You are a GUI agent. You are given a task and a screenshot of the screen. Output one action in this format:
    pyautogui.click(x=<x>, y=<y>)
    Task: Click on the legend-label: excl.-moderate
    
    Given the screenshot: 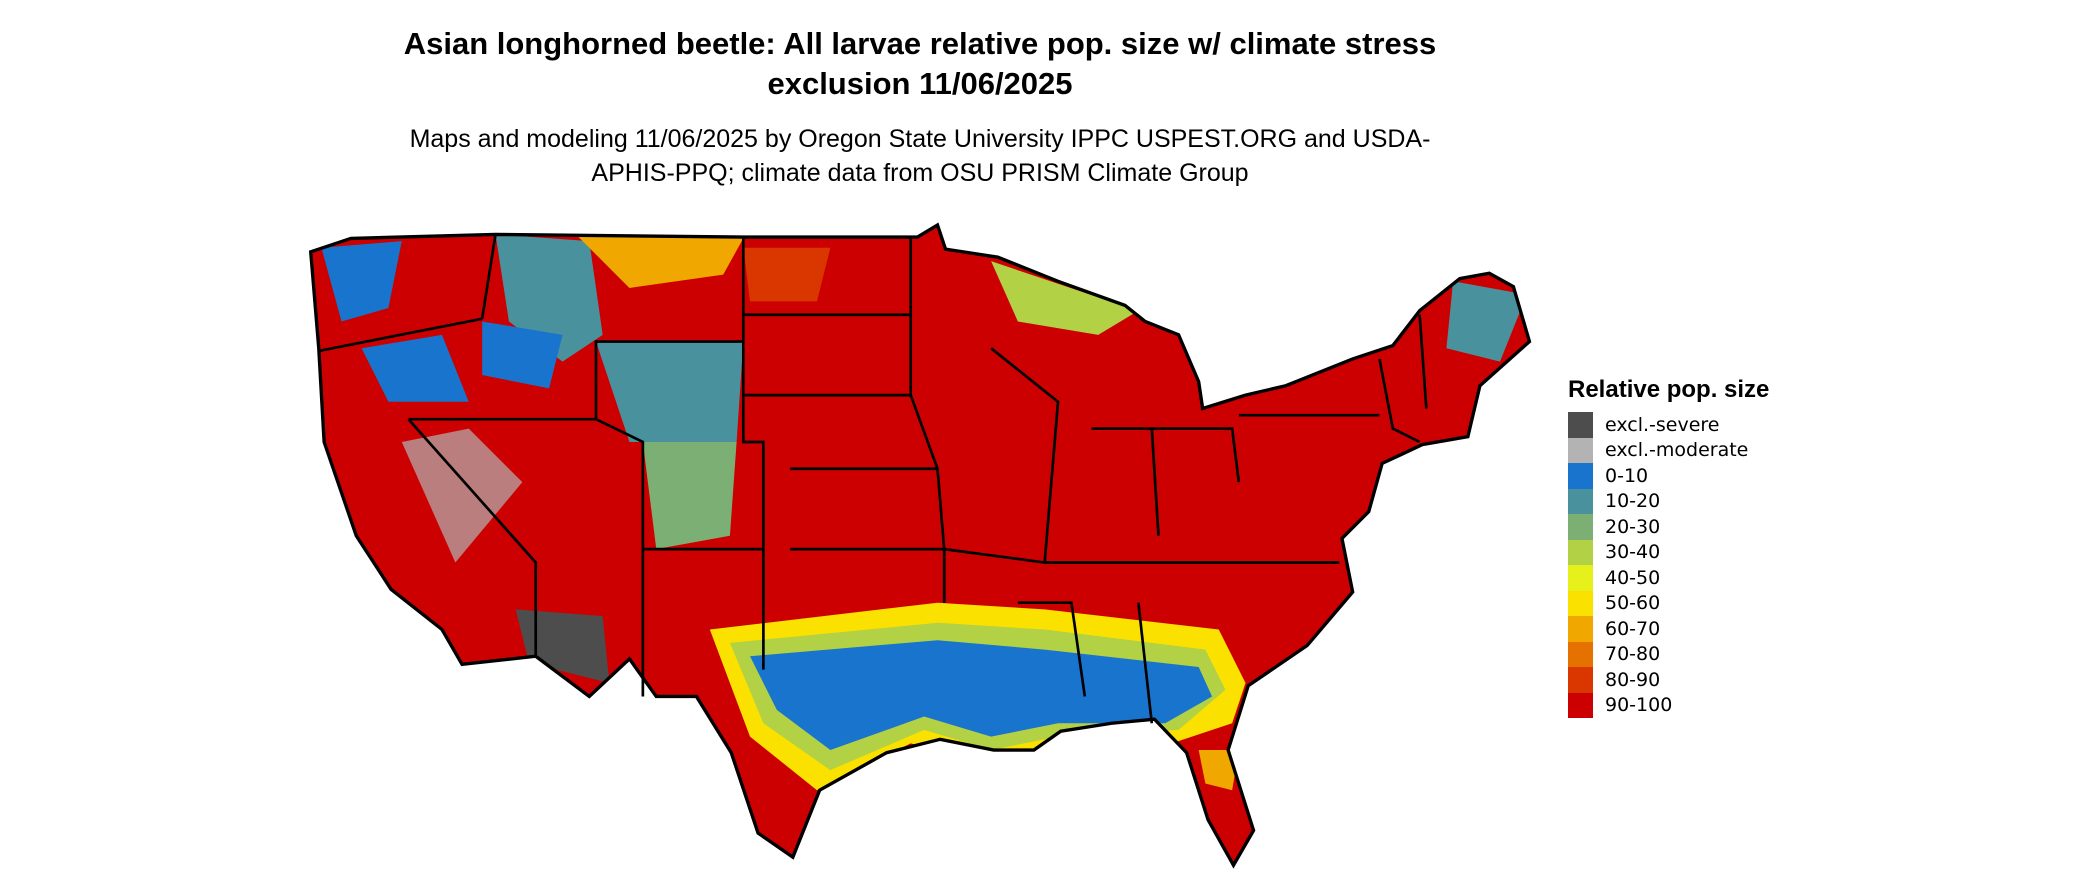 What is the action you would take?
    pyautogui.click(x=1677, y=450)
    